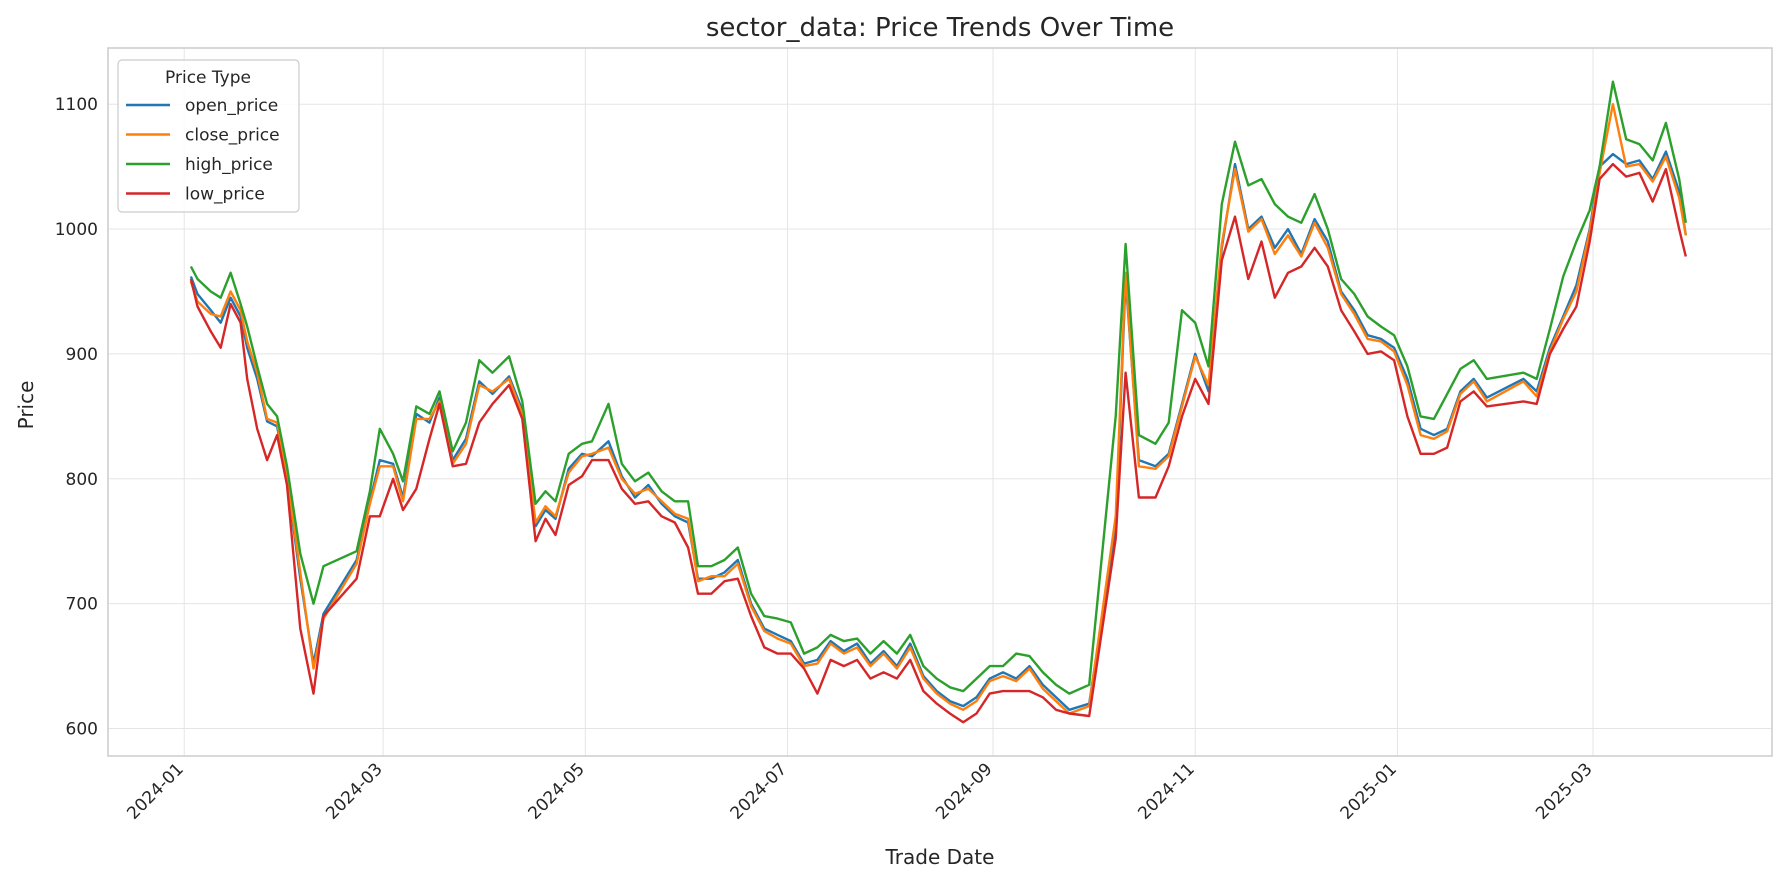 The height and width of the screenshot is (885, 1785). I want to click on legend-label: open_price, so click(231, 106).